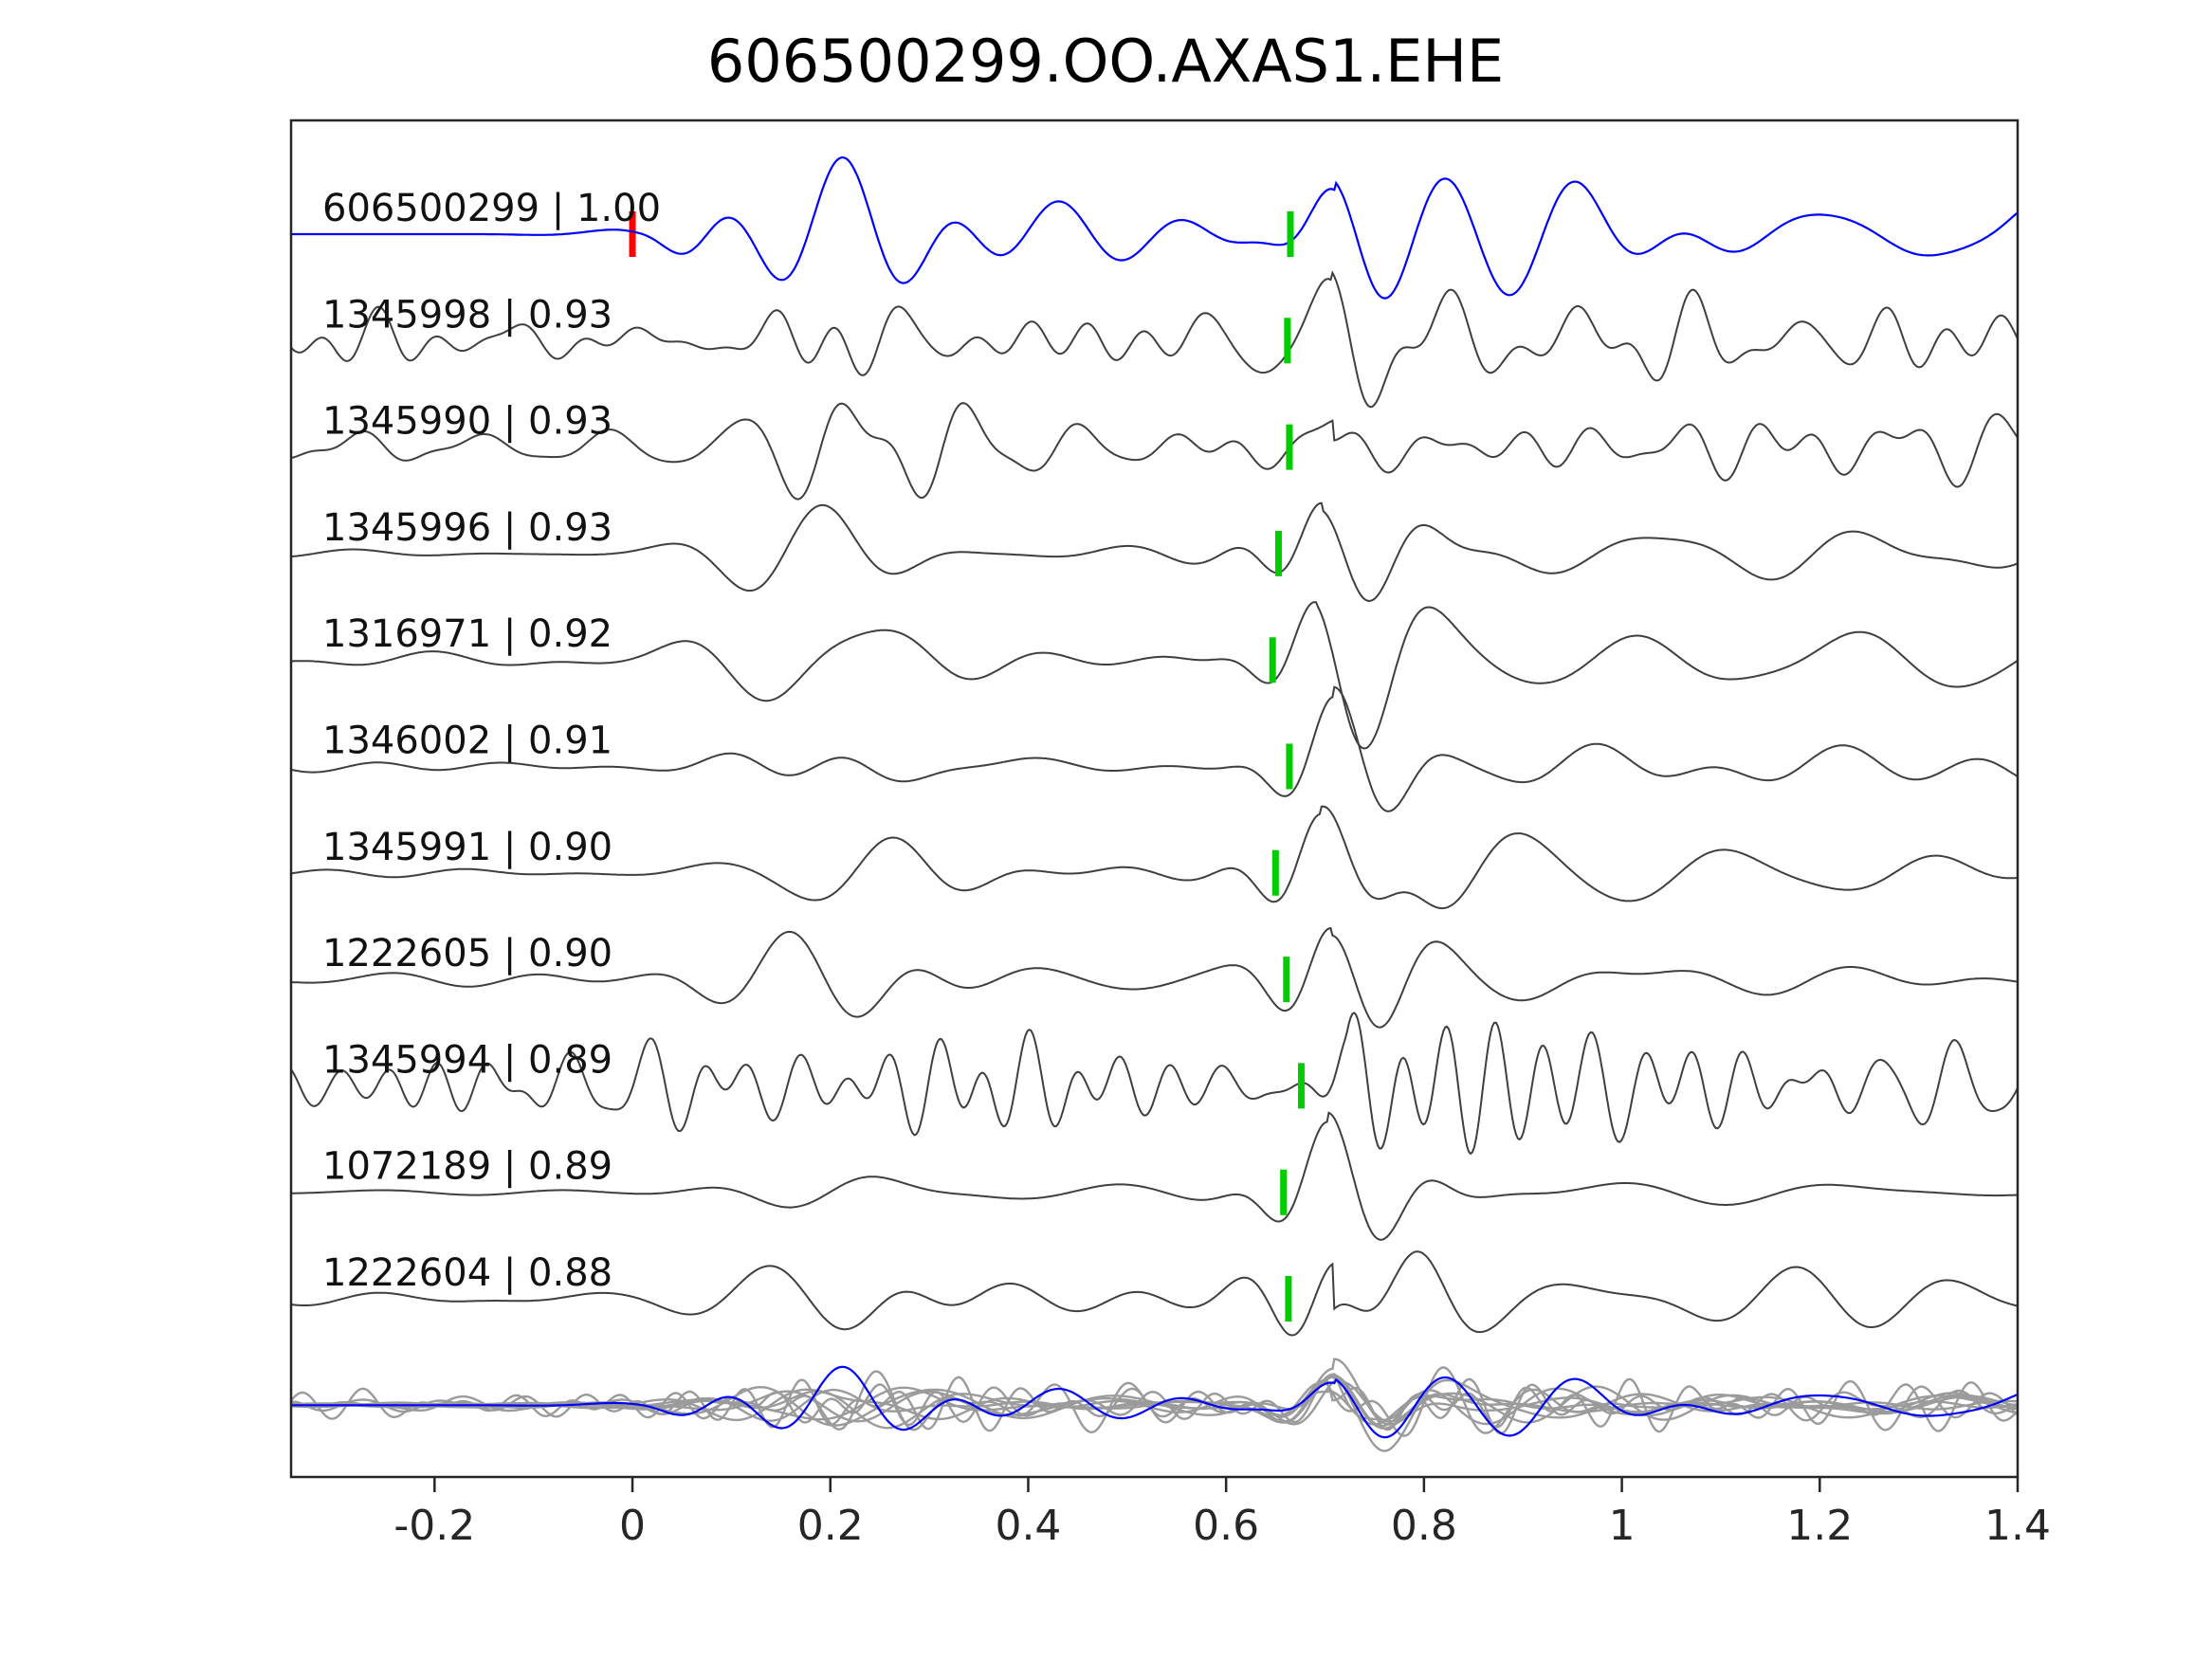 The height and width of the screenshot is (1659, 2212). I want to click on trace-label-1316971: 1316971 | 0.92, so click(467, 634).